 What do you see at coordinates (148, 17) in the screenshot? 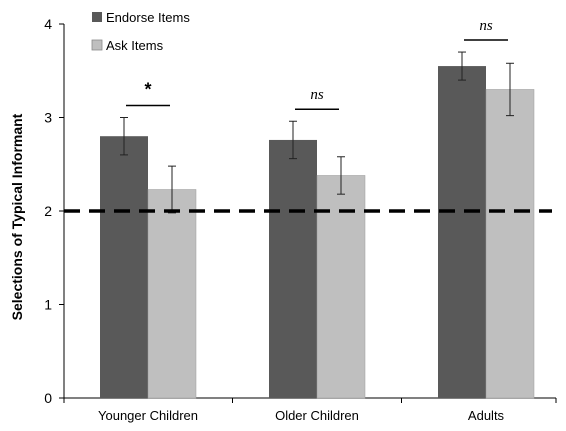
I see `legend-label-endorse: Endorse Items` at bounding box center [148, 17].